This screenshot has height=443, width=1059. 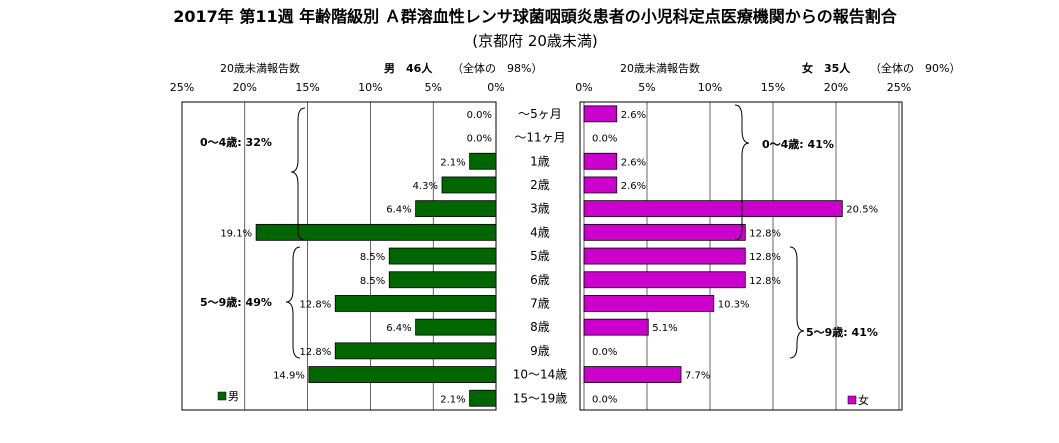 I want to click on category-labels: ～5ヶ月 ～11ヶ月 1歳 2歳 3歳 4歳 5歳 6歳 7歳 8歳 9歳 10～14歳 15～19歳, so click(x=540, y=256).